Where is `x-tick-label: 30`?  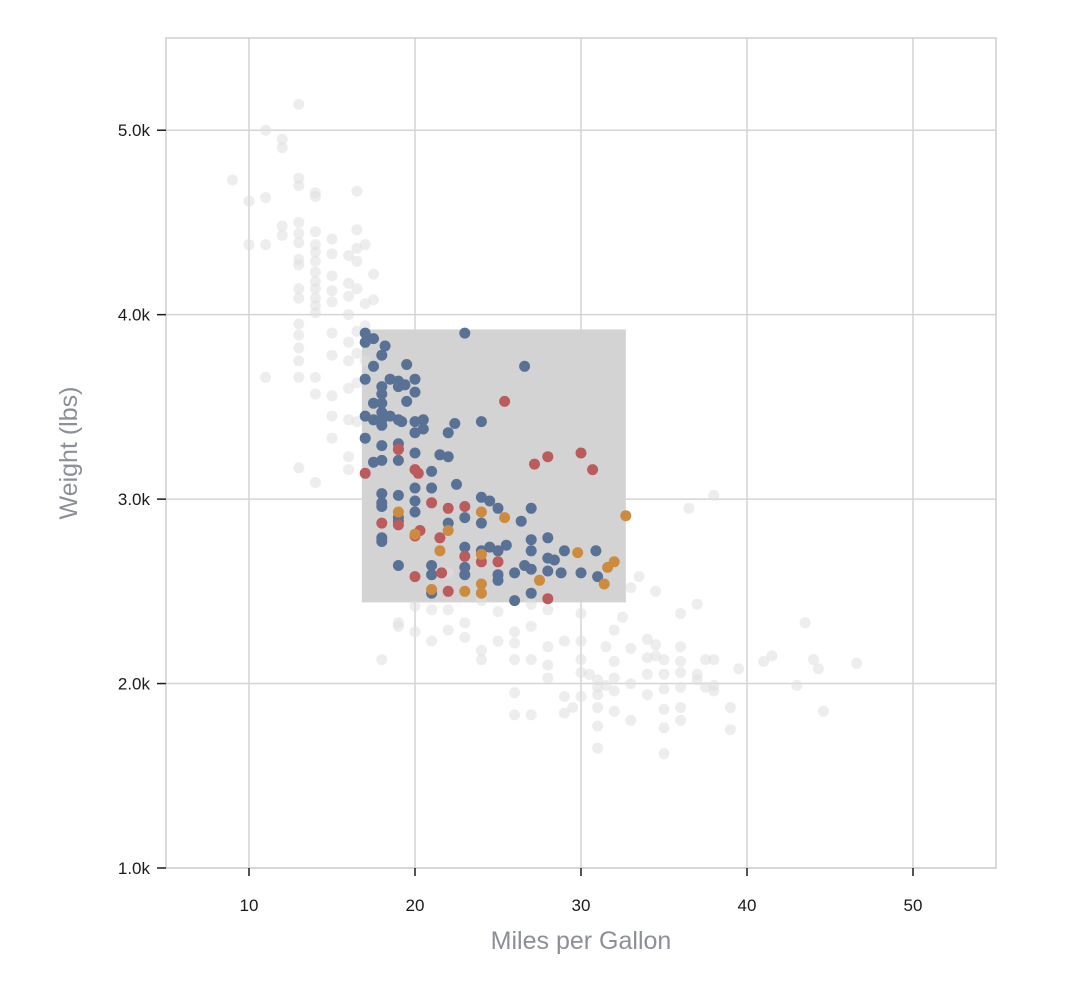
x-tick-label: 30 is located at coordinates (581, 905).